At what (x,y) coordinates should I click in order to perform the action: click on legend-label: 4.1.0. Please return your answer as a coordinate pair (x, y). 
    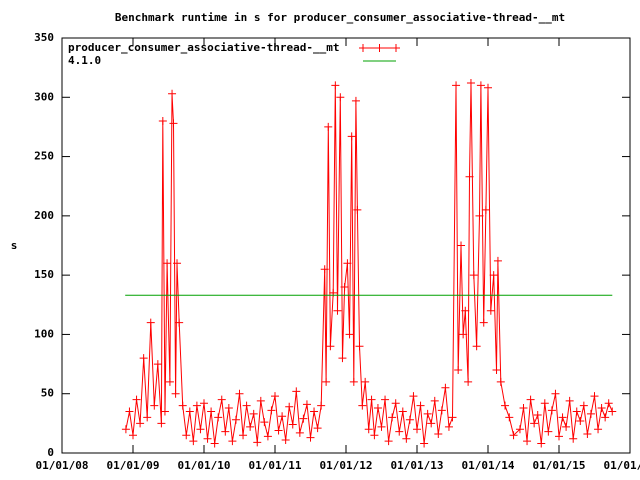
    Looking at the image, I should click on (84, 60).